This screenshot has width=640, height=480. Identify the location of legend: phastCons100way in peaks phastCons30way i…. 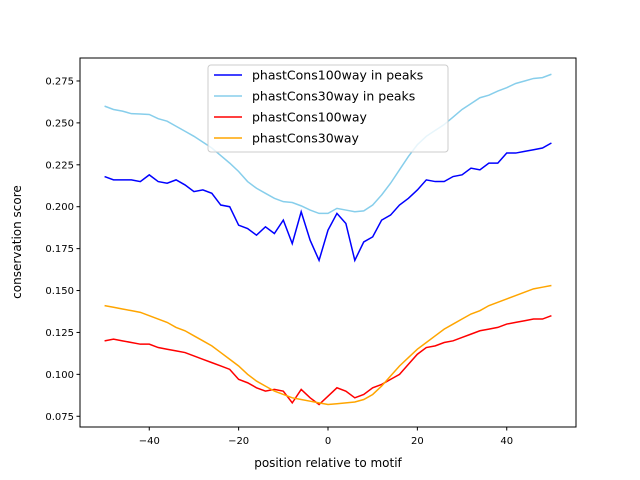
(328, 108).